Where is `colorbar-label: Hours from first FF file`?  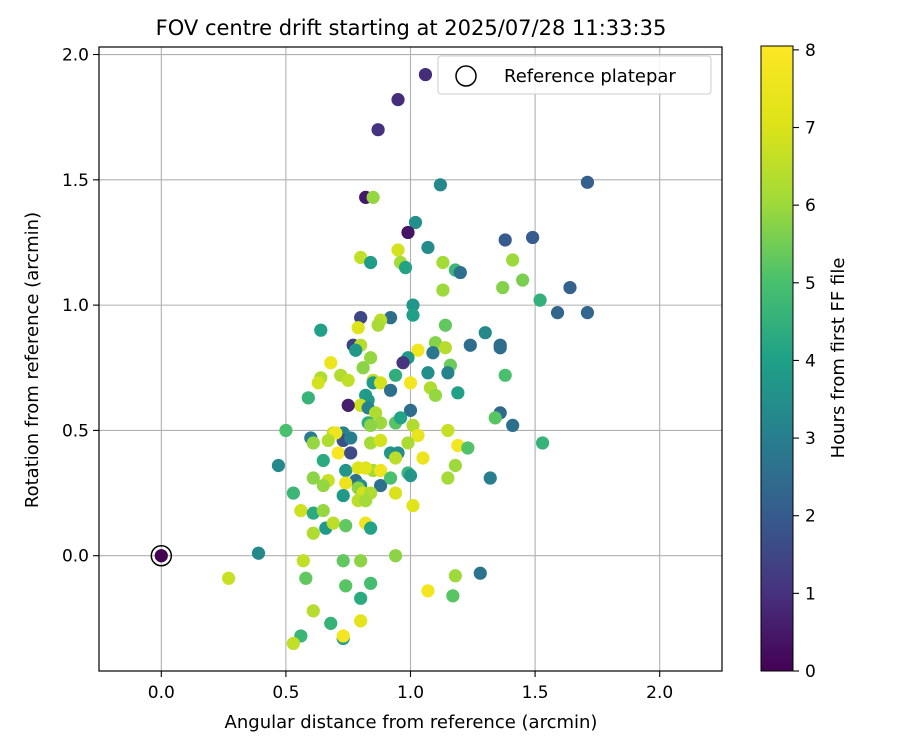
colorbar-label: Hours from first FF file is located at coordinates (838, 358).